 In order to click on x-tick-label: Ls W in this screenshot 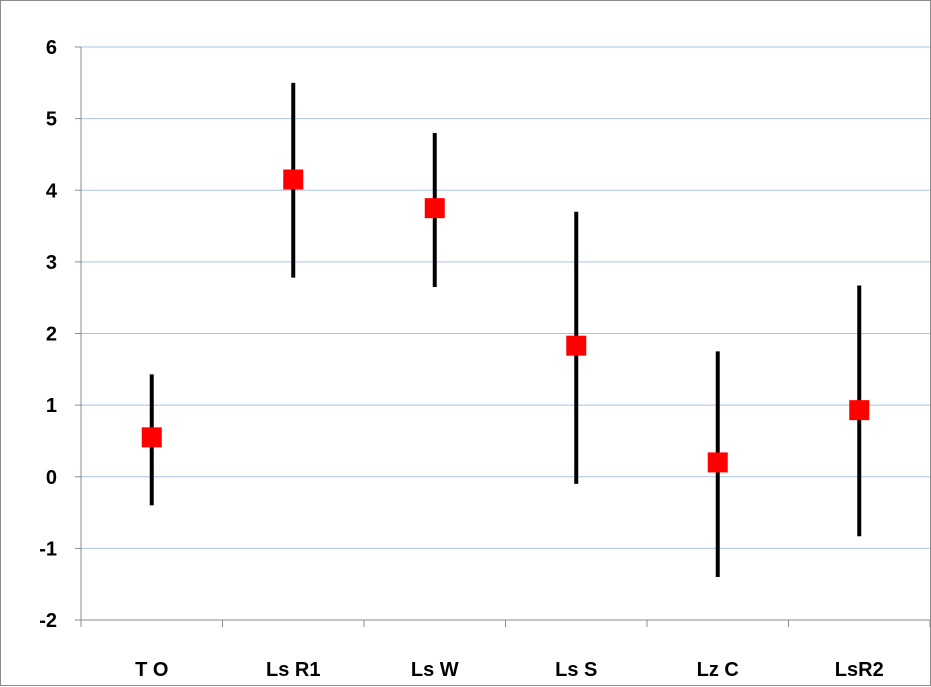, I will do `click(435, 670)`.